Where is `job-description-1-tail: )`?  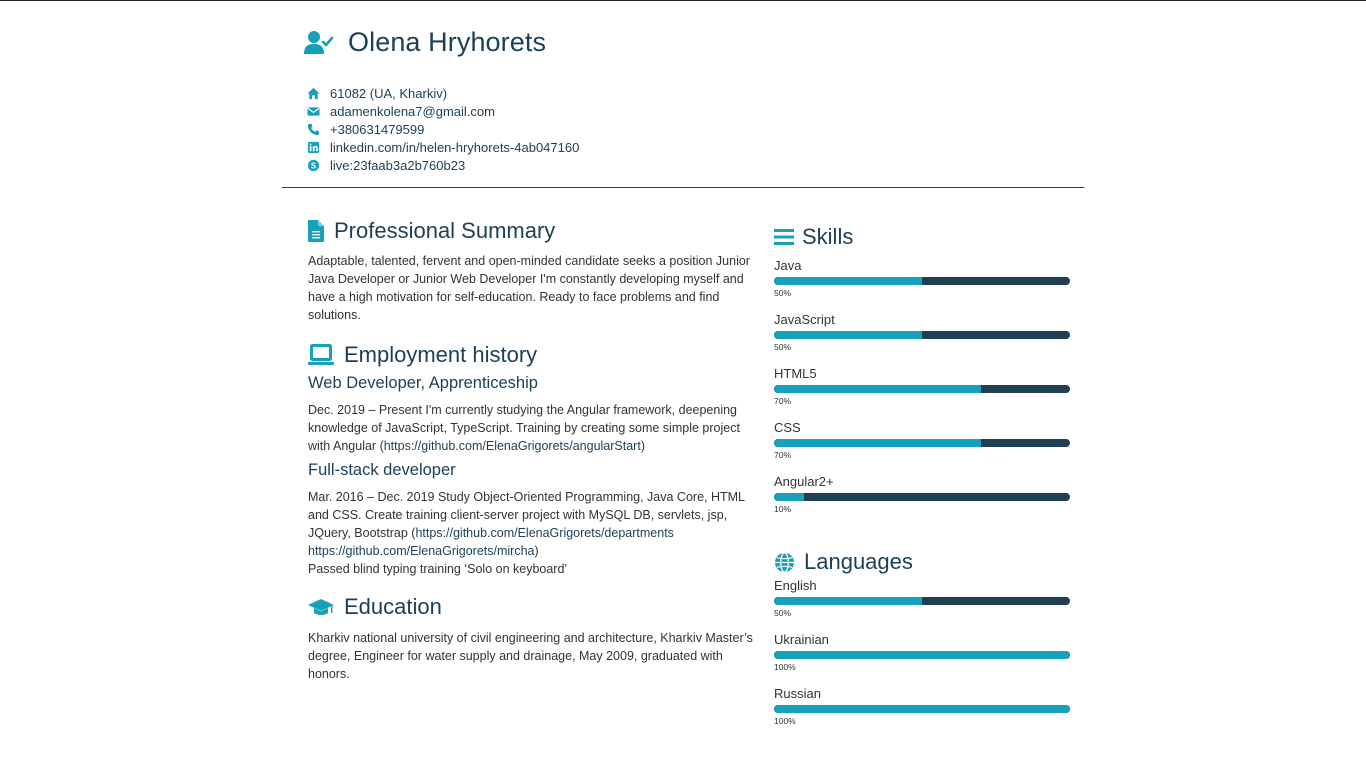 job-description-1-tail: ) is located at coordinates (643, 446).